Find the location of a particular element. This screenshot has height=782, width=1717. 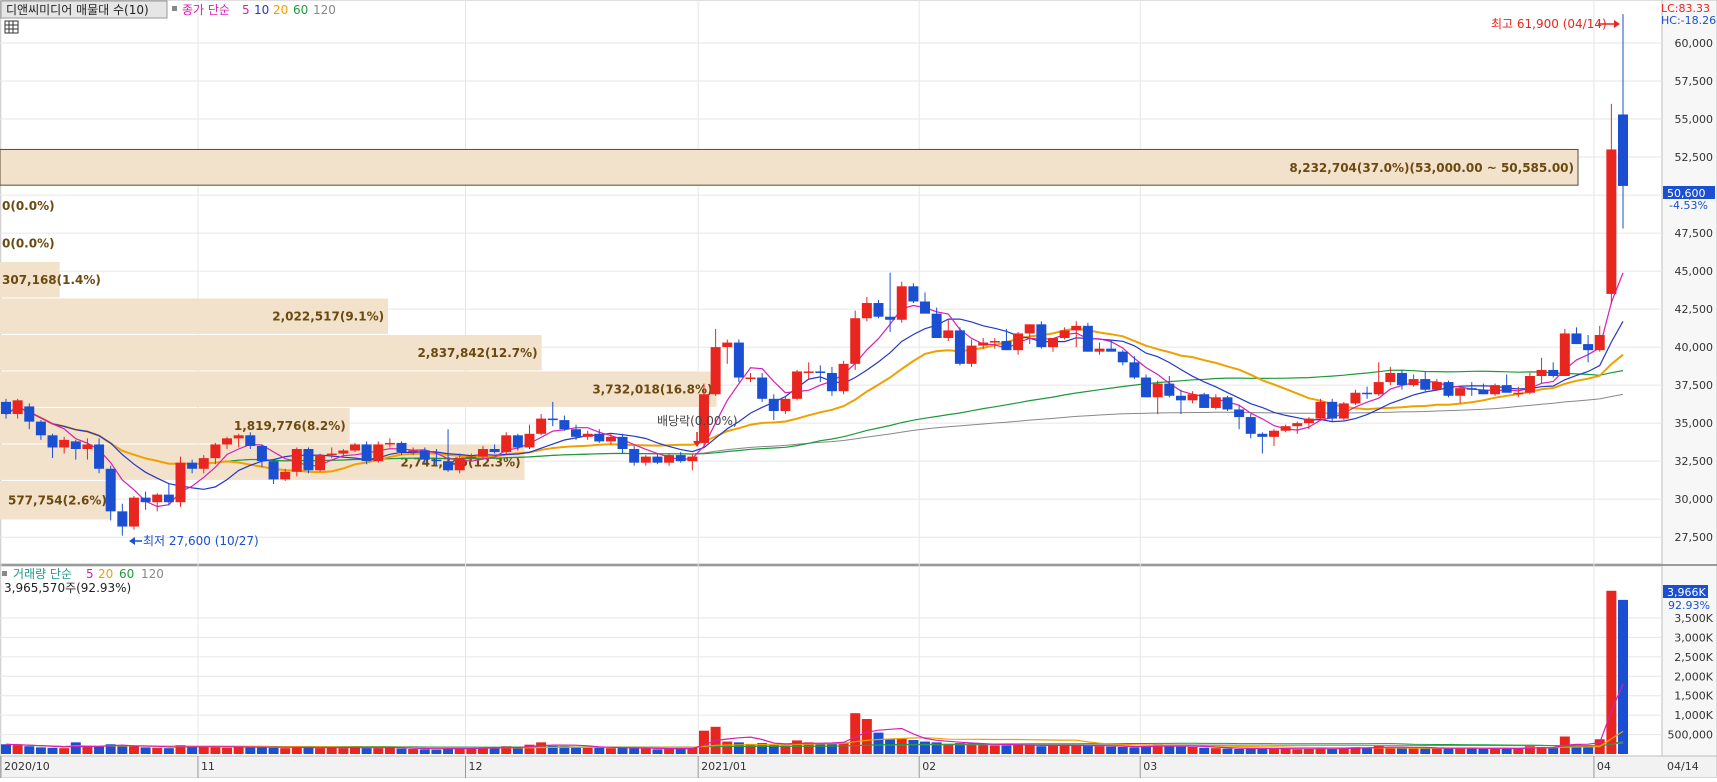

ma5-period: 5 is located at coordinates (246, 10).